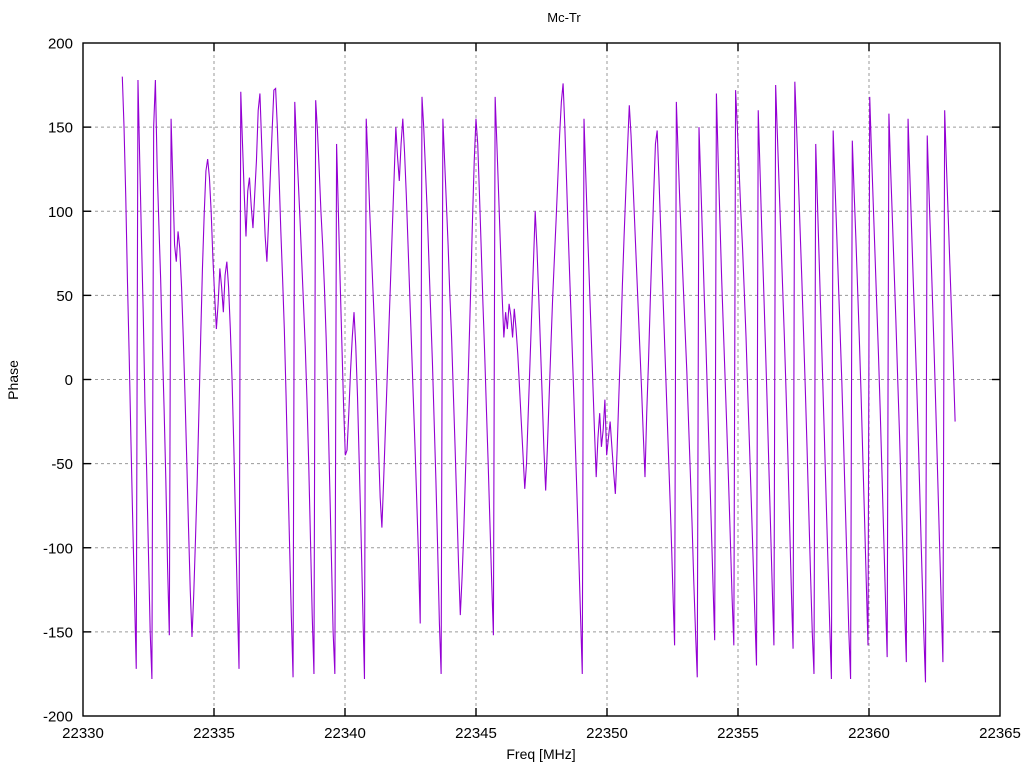 The width and height of the screenshot is (1024, 768). I want to click on x-tick-label: 22345, so click(476, 733).